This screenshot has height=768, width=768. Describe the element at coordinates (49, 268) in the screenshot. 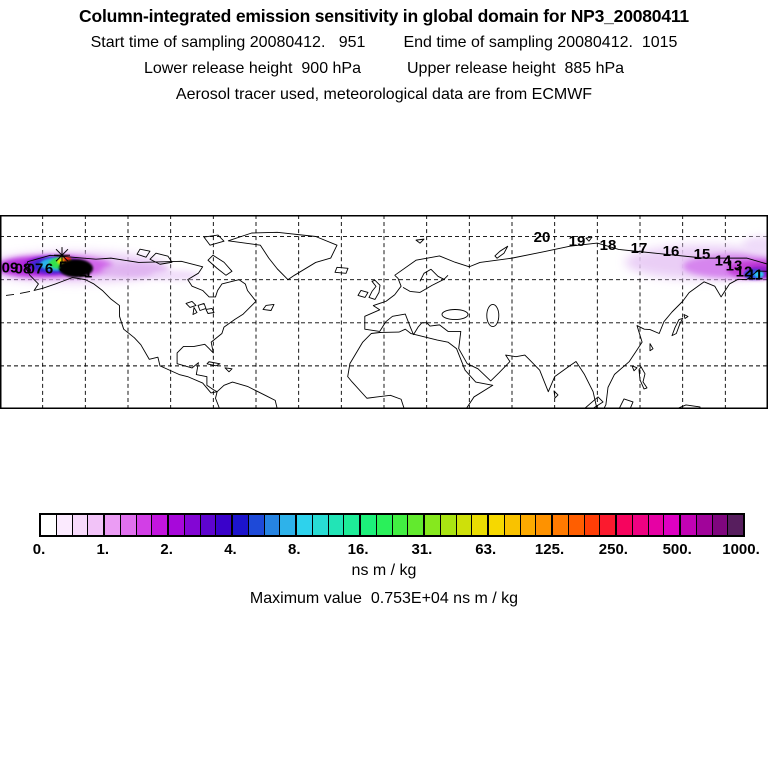

I see `track-hour-label: 6` at that location.